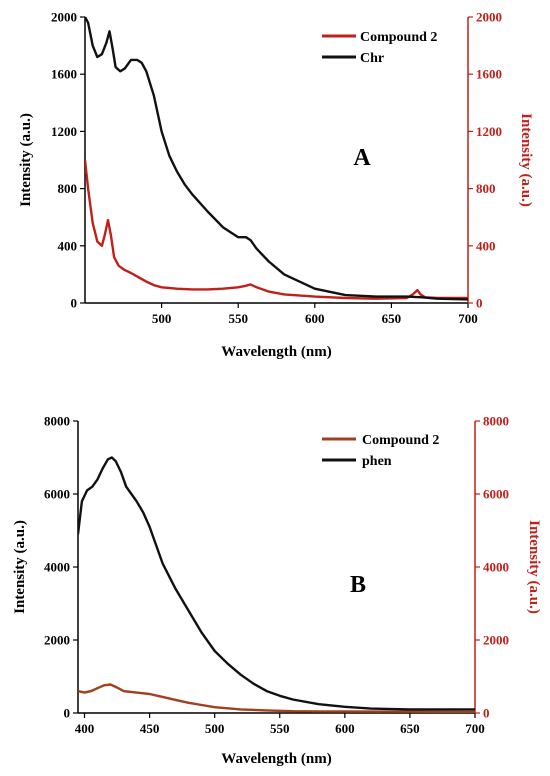  Describe the element at coordinates (377, 461) in the screenshot. I see `legend-label: phen` at that location.